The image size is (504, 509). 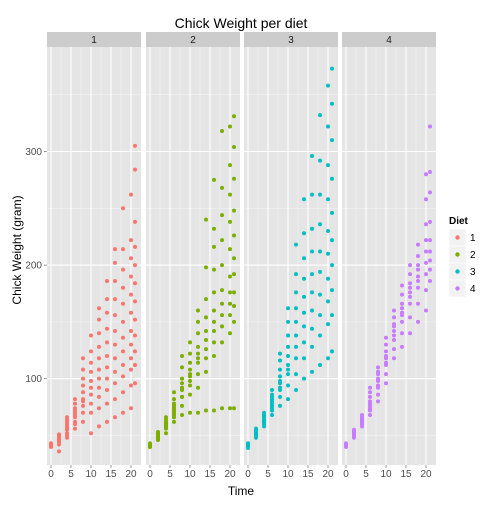 I want to click on legend-label: 2, so click(x=473, y=255).